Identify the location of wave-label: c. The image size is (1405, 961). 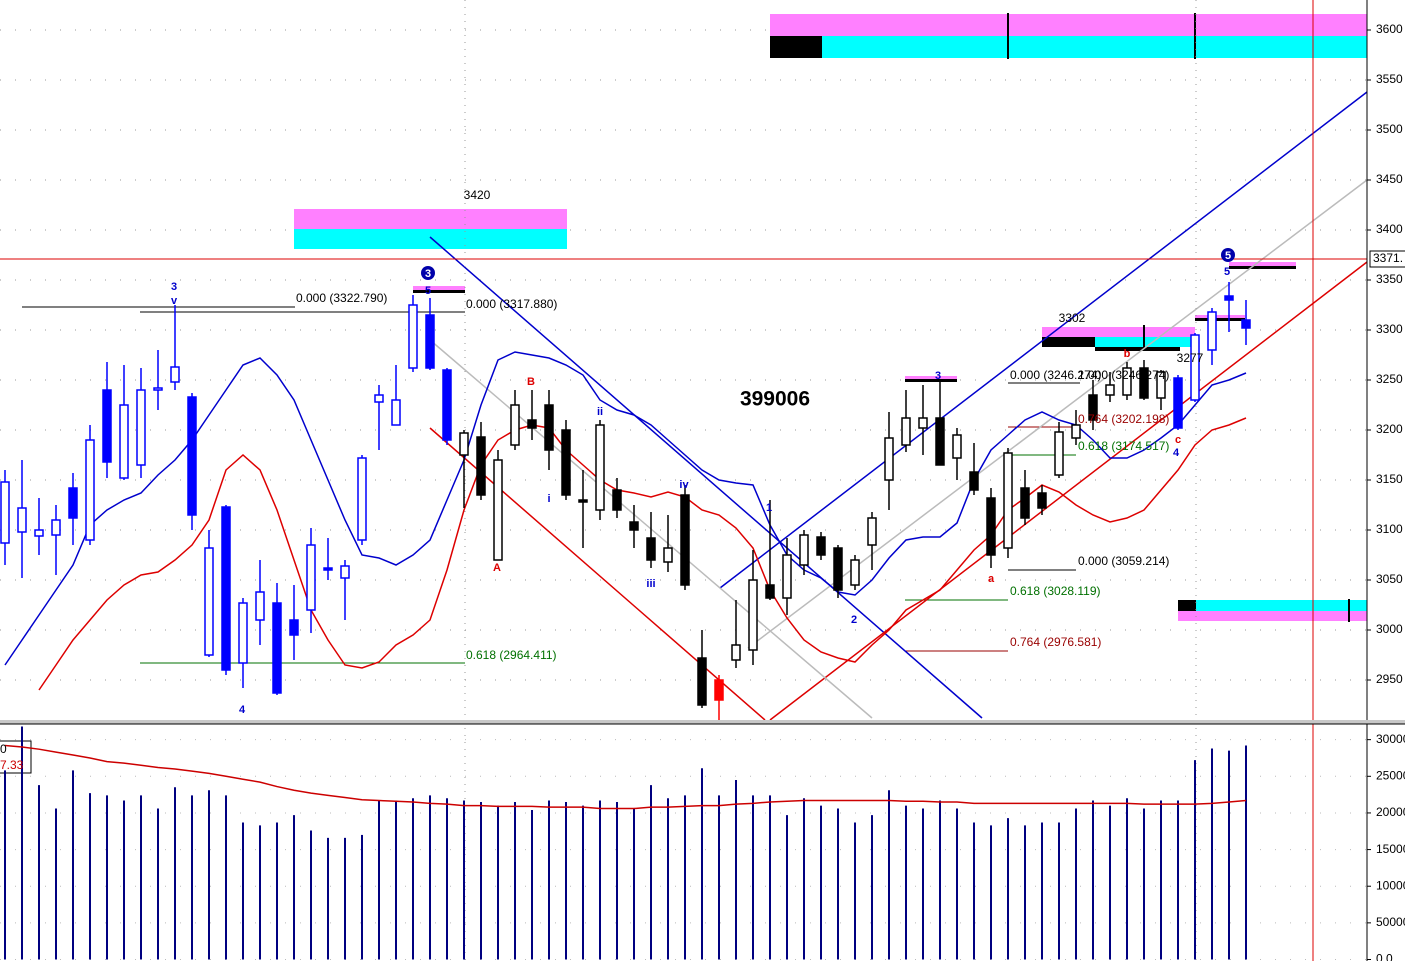
(1178, 440).